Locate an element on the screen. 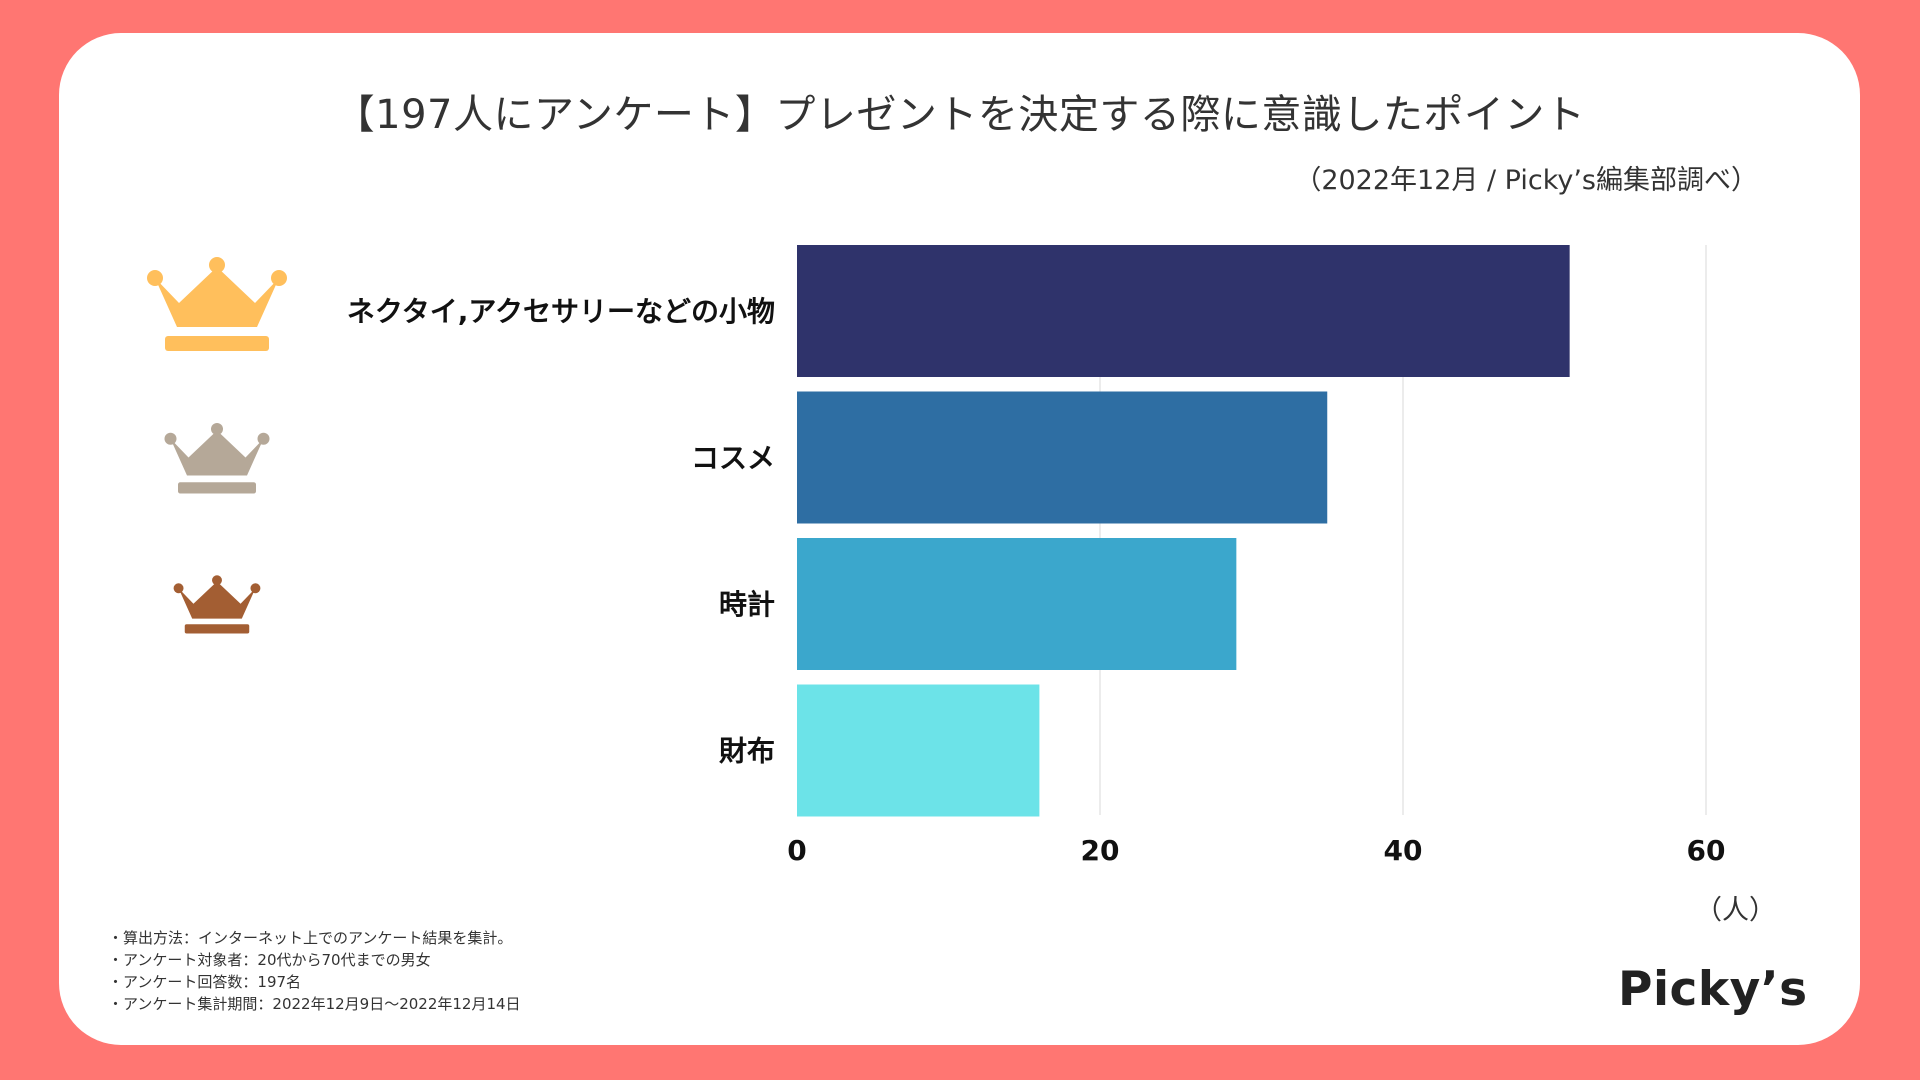  gold-crown-icon is located at coordinates (217, 304).